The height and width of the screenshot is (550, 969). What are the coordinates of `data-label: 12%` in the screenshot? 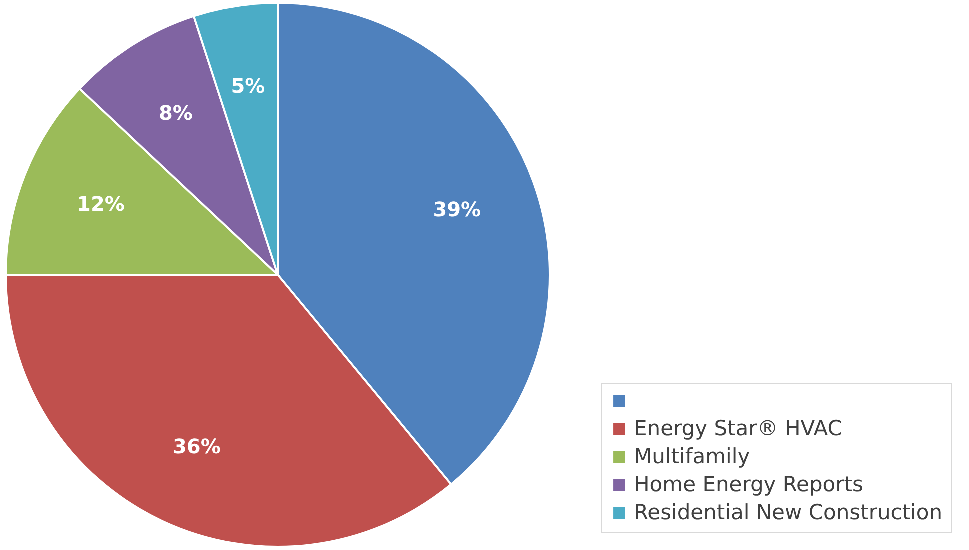 It's located at (101, 204).